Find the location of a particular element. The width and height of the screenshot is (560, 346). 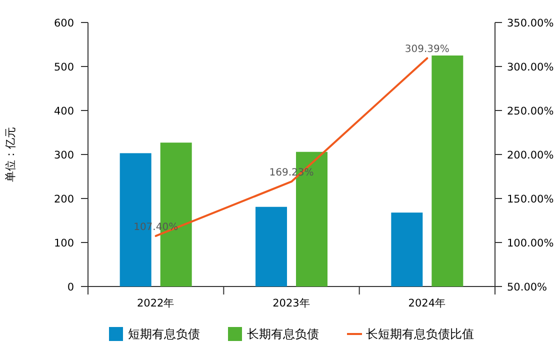

data-label: 309.39% is located at coordinates (427, 50).